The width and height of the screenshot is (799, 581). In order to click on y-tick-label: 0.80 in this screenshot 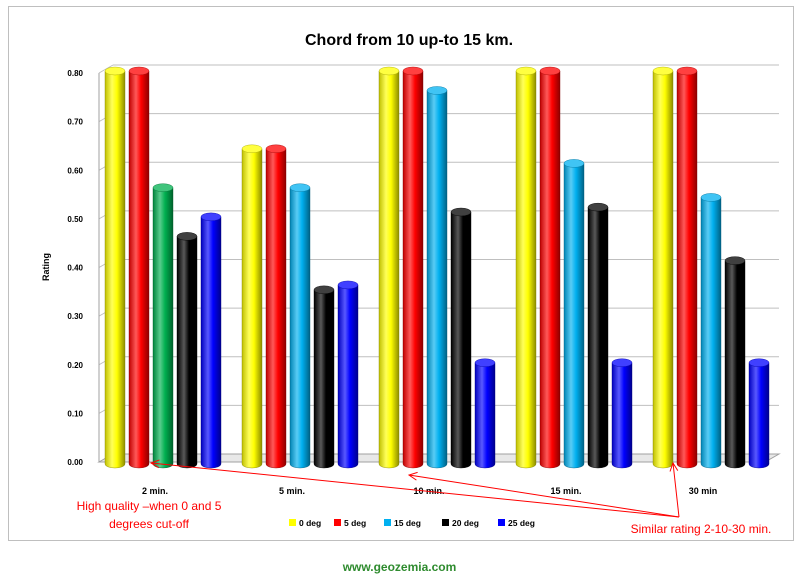, I will do `click(75, 73)`.